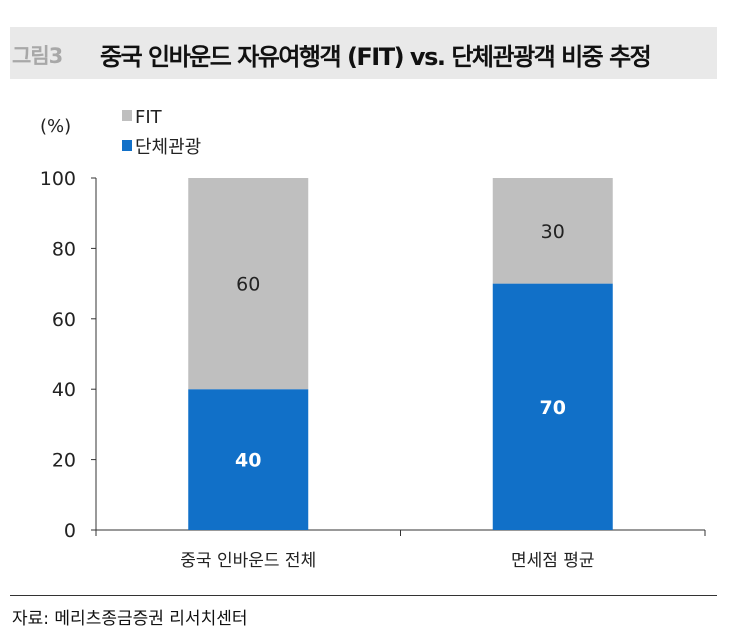 The image size is (747, 635). Describe the element at coordinates (64, 390) in the screenshot. I see `y-tick-label: 40` at that location.